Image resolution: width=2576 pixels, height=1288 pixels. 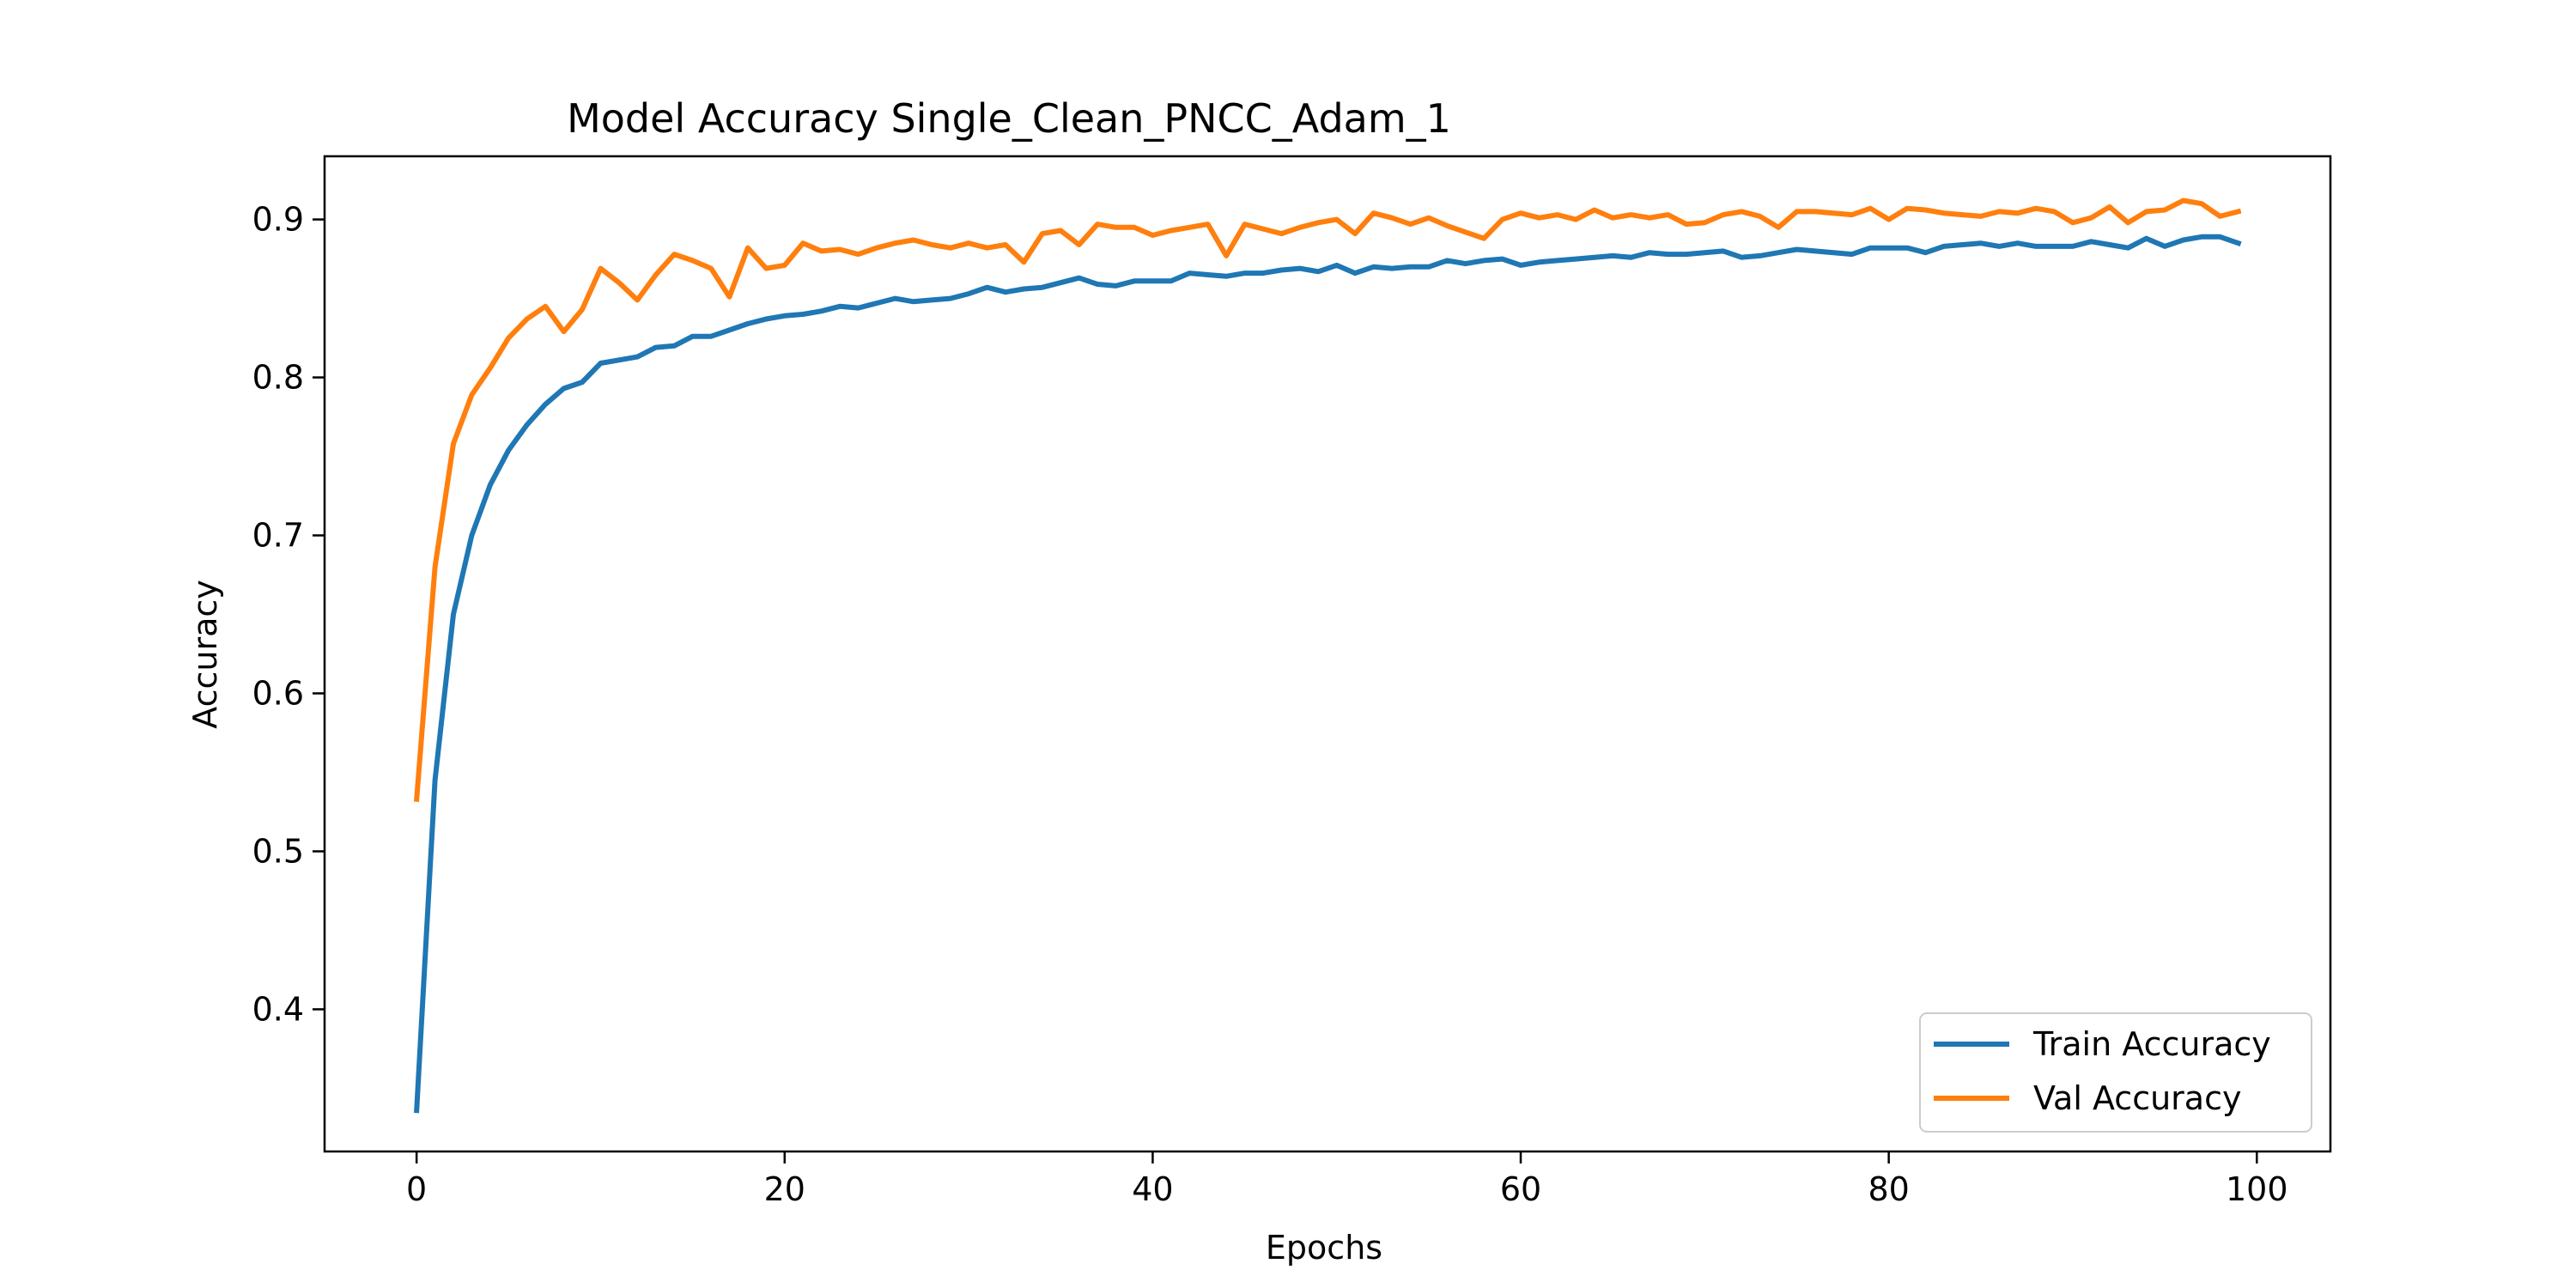 I want to click on y-tick-label: 0.6, so click(x=278, y=693).